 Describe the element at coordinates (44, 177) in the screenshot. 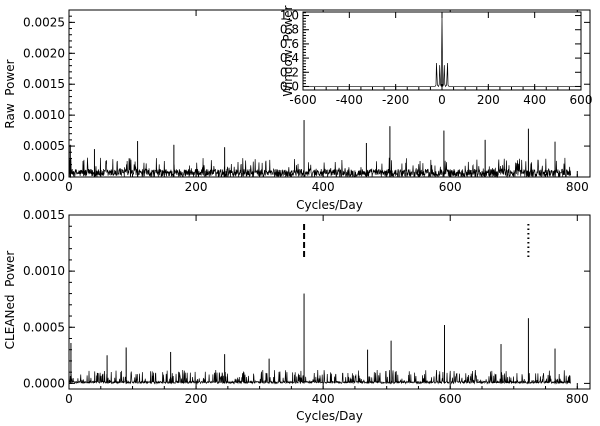

I see `top-ytick-label: 0.0000` at that location.